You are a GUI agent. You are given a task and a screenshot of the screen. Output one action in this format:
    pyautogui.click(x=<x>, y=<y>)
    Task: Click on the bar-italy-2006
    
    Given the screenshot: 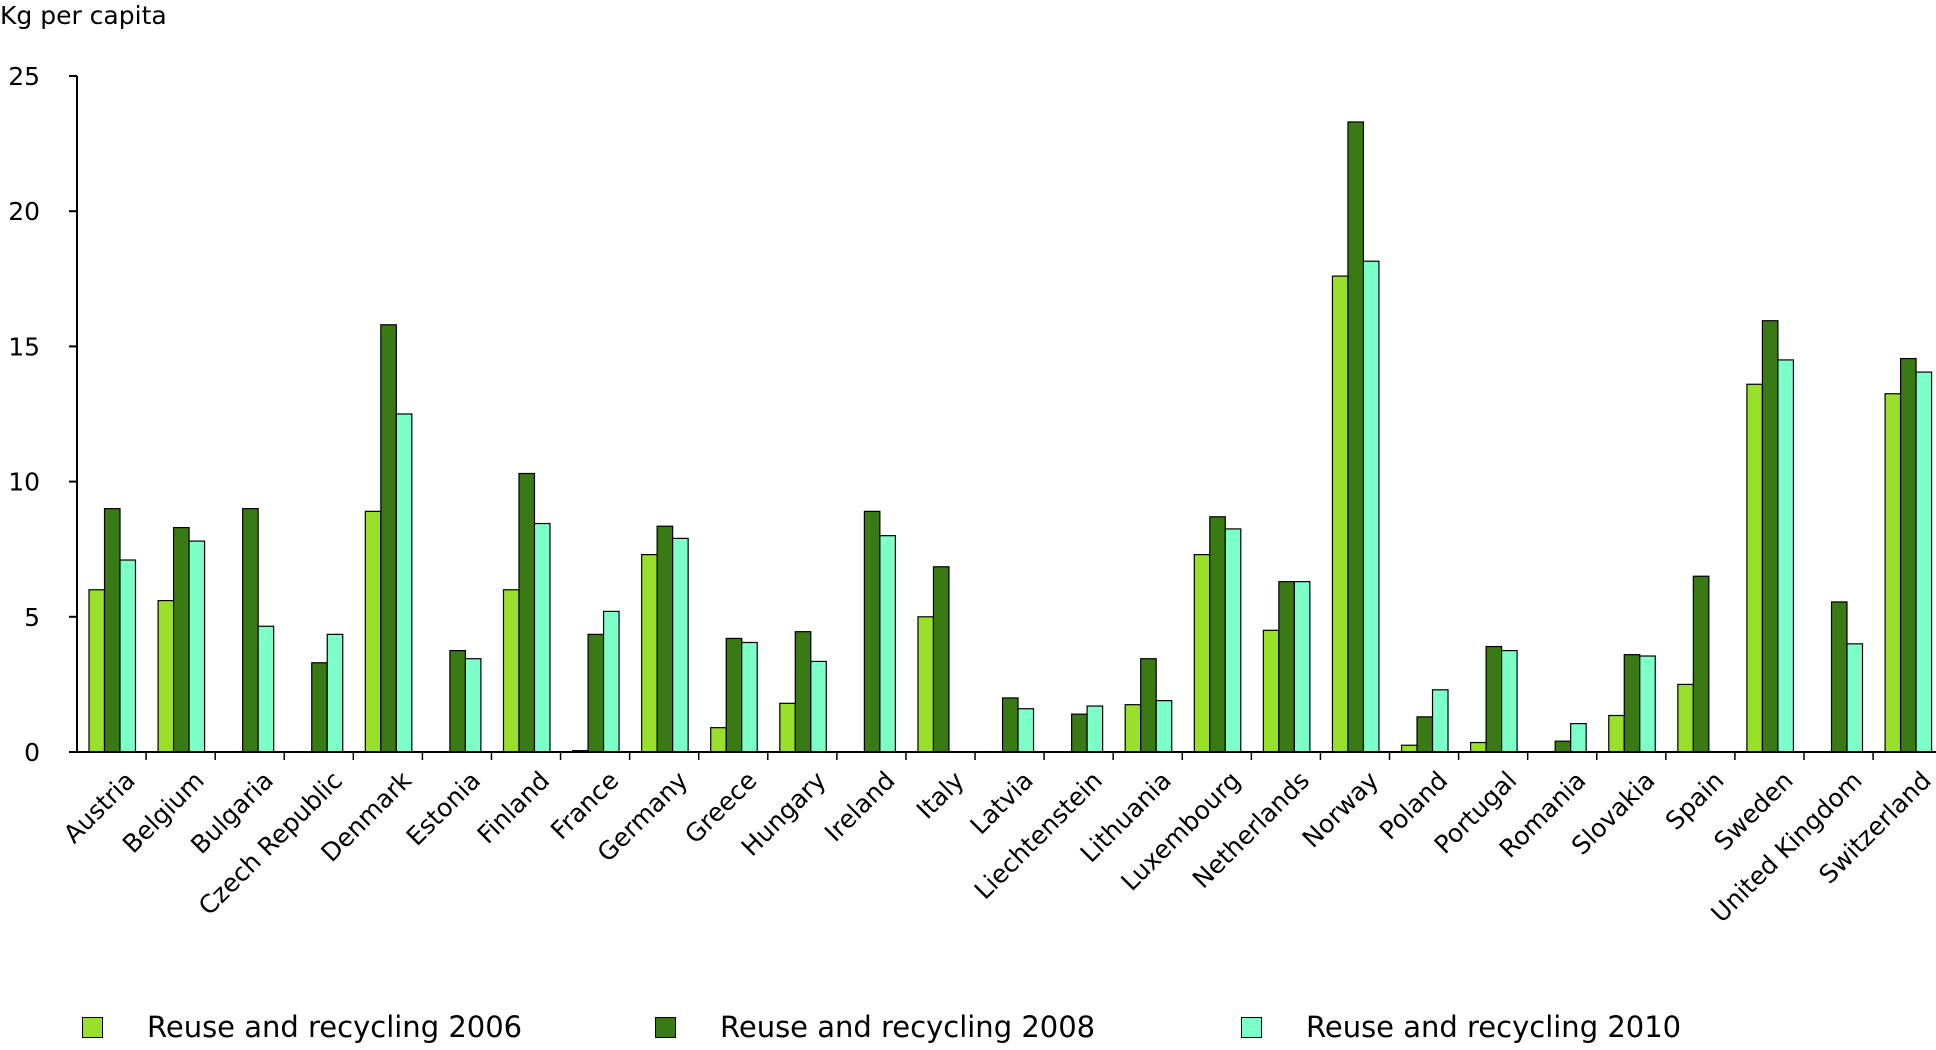 What is the action you would take?
    pyautogui.click(x=926, y=684)
    